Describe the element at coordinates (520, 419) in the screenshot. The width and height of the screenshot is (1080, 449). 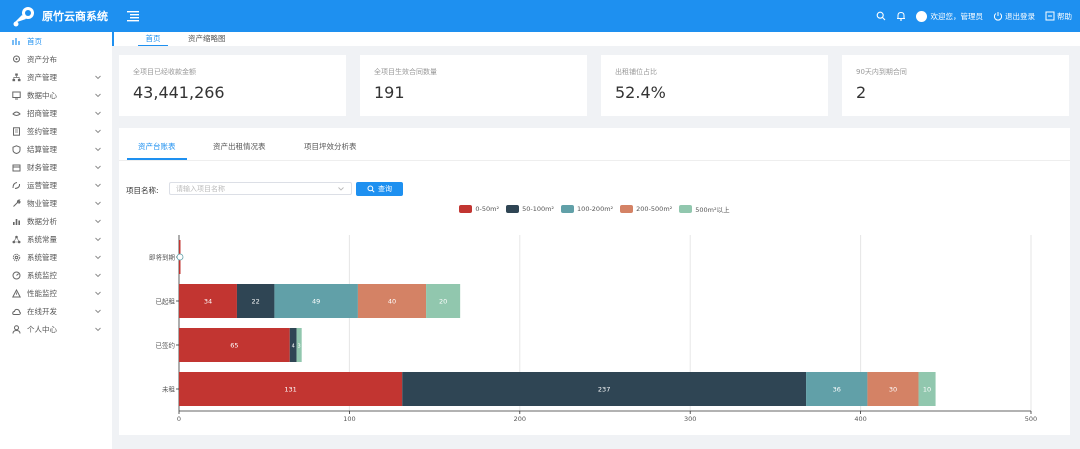
I see `x-tick-label: 200` at that location.